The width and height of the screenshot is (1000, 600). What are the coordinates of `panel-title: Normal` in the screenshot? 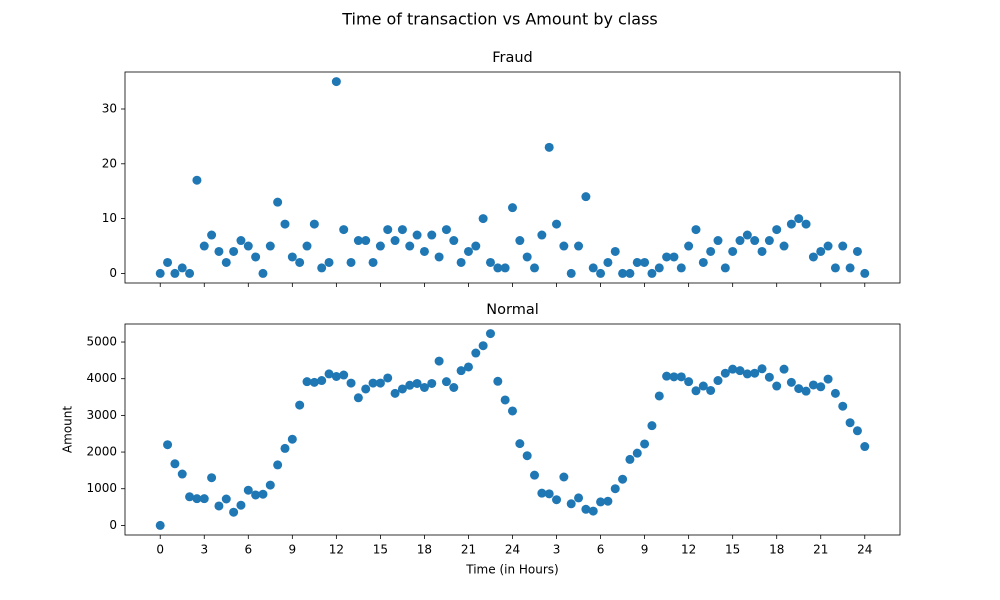 It's located at (512, 310).